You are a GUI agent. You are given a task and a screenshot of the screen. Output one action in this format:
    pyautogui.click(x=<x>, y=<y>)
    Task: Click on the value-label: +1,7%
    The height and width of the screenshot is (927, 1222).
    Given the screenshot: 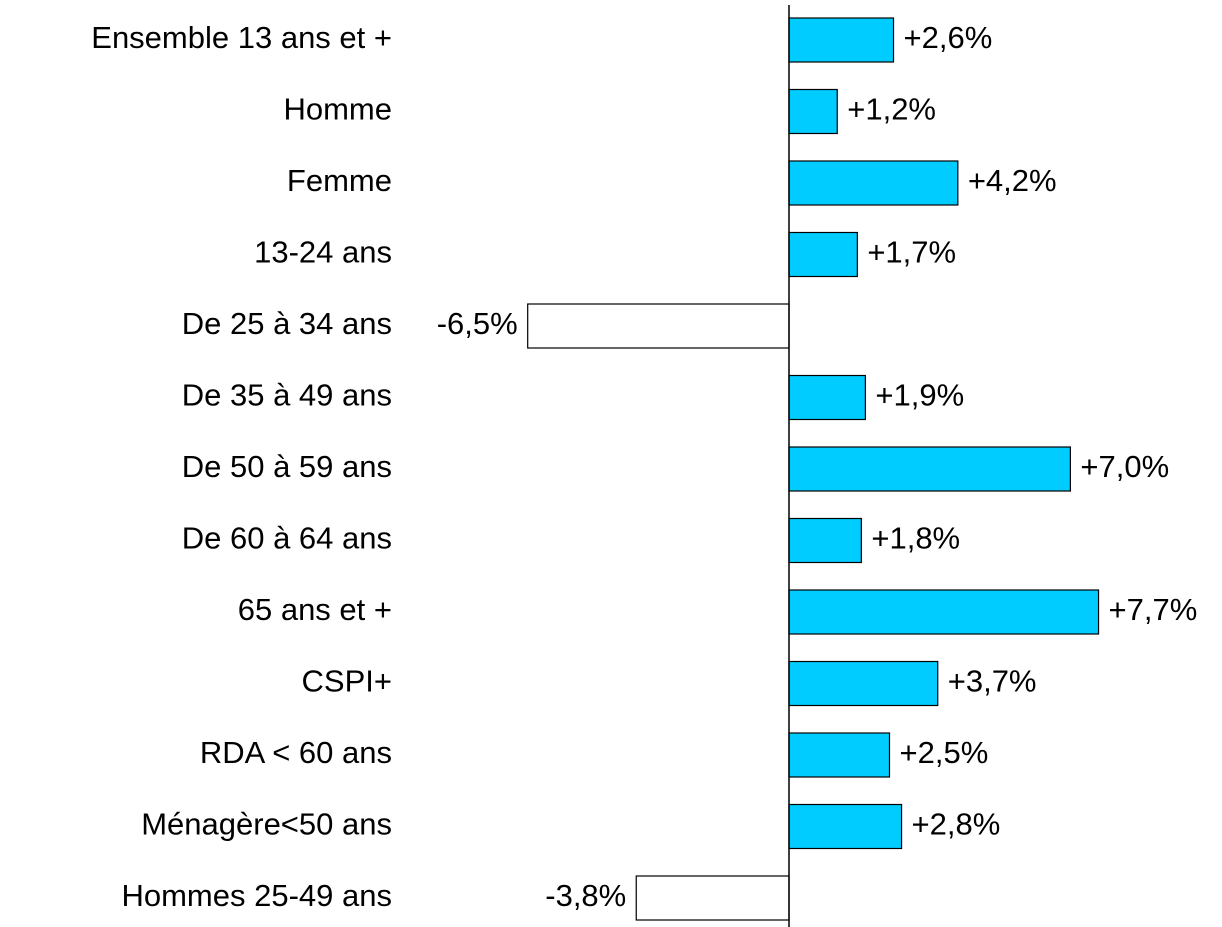 What is the action you would take?
    pyautogui.click(x=911, y=252)
    